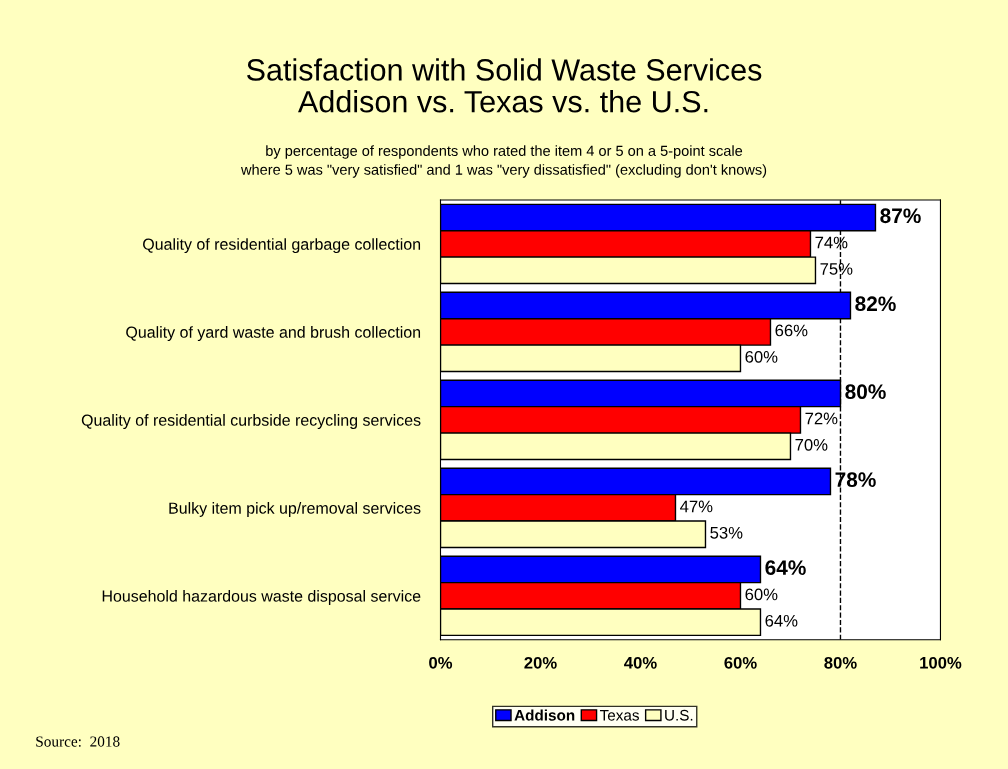 Image resolution: width=1008 pixels, height=769 pixels. Describe the element at coordinates (273, 333) in the screenshot. I see `y-tick-label: Quality of yard waste and brush collection` at that location.